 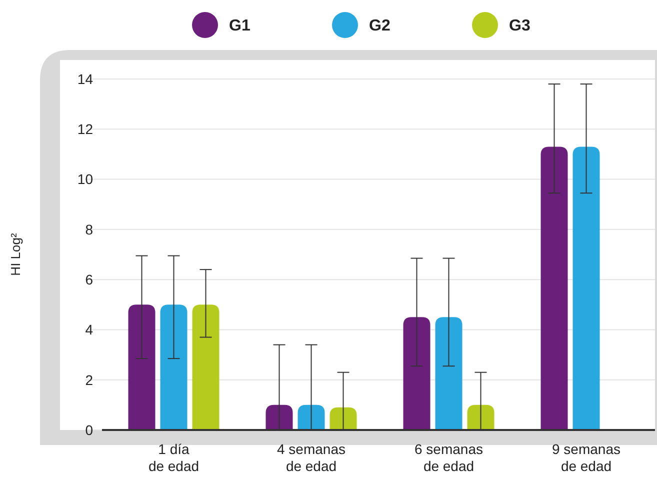 I want to click on x-tick-label: 1 día de edad, so click(x=174, y=457).